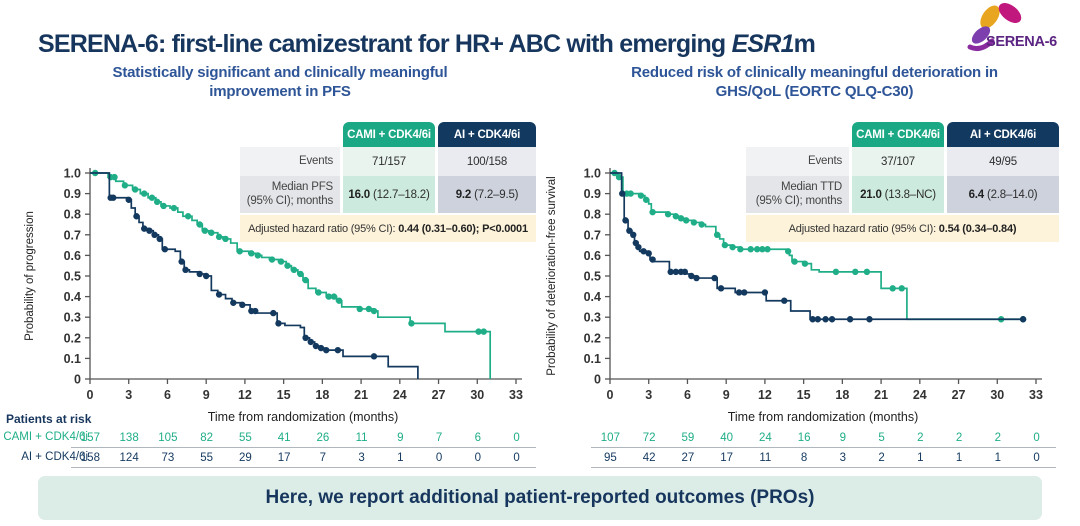 Image resolution: width=1080 pixels, height=526 pixels. Describe the element at coordinates (389, 161) in the screenshot. I see `events-cami-value: 71/157` at that location.